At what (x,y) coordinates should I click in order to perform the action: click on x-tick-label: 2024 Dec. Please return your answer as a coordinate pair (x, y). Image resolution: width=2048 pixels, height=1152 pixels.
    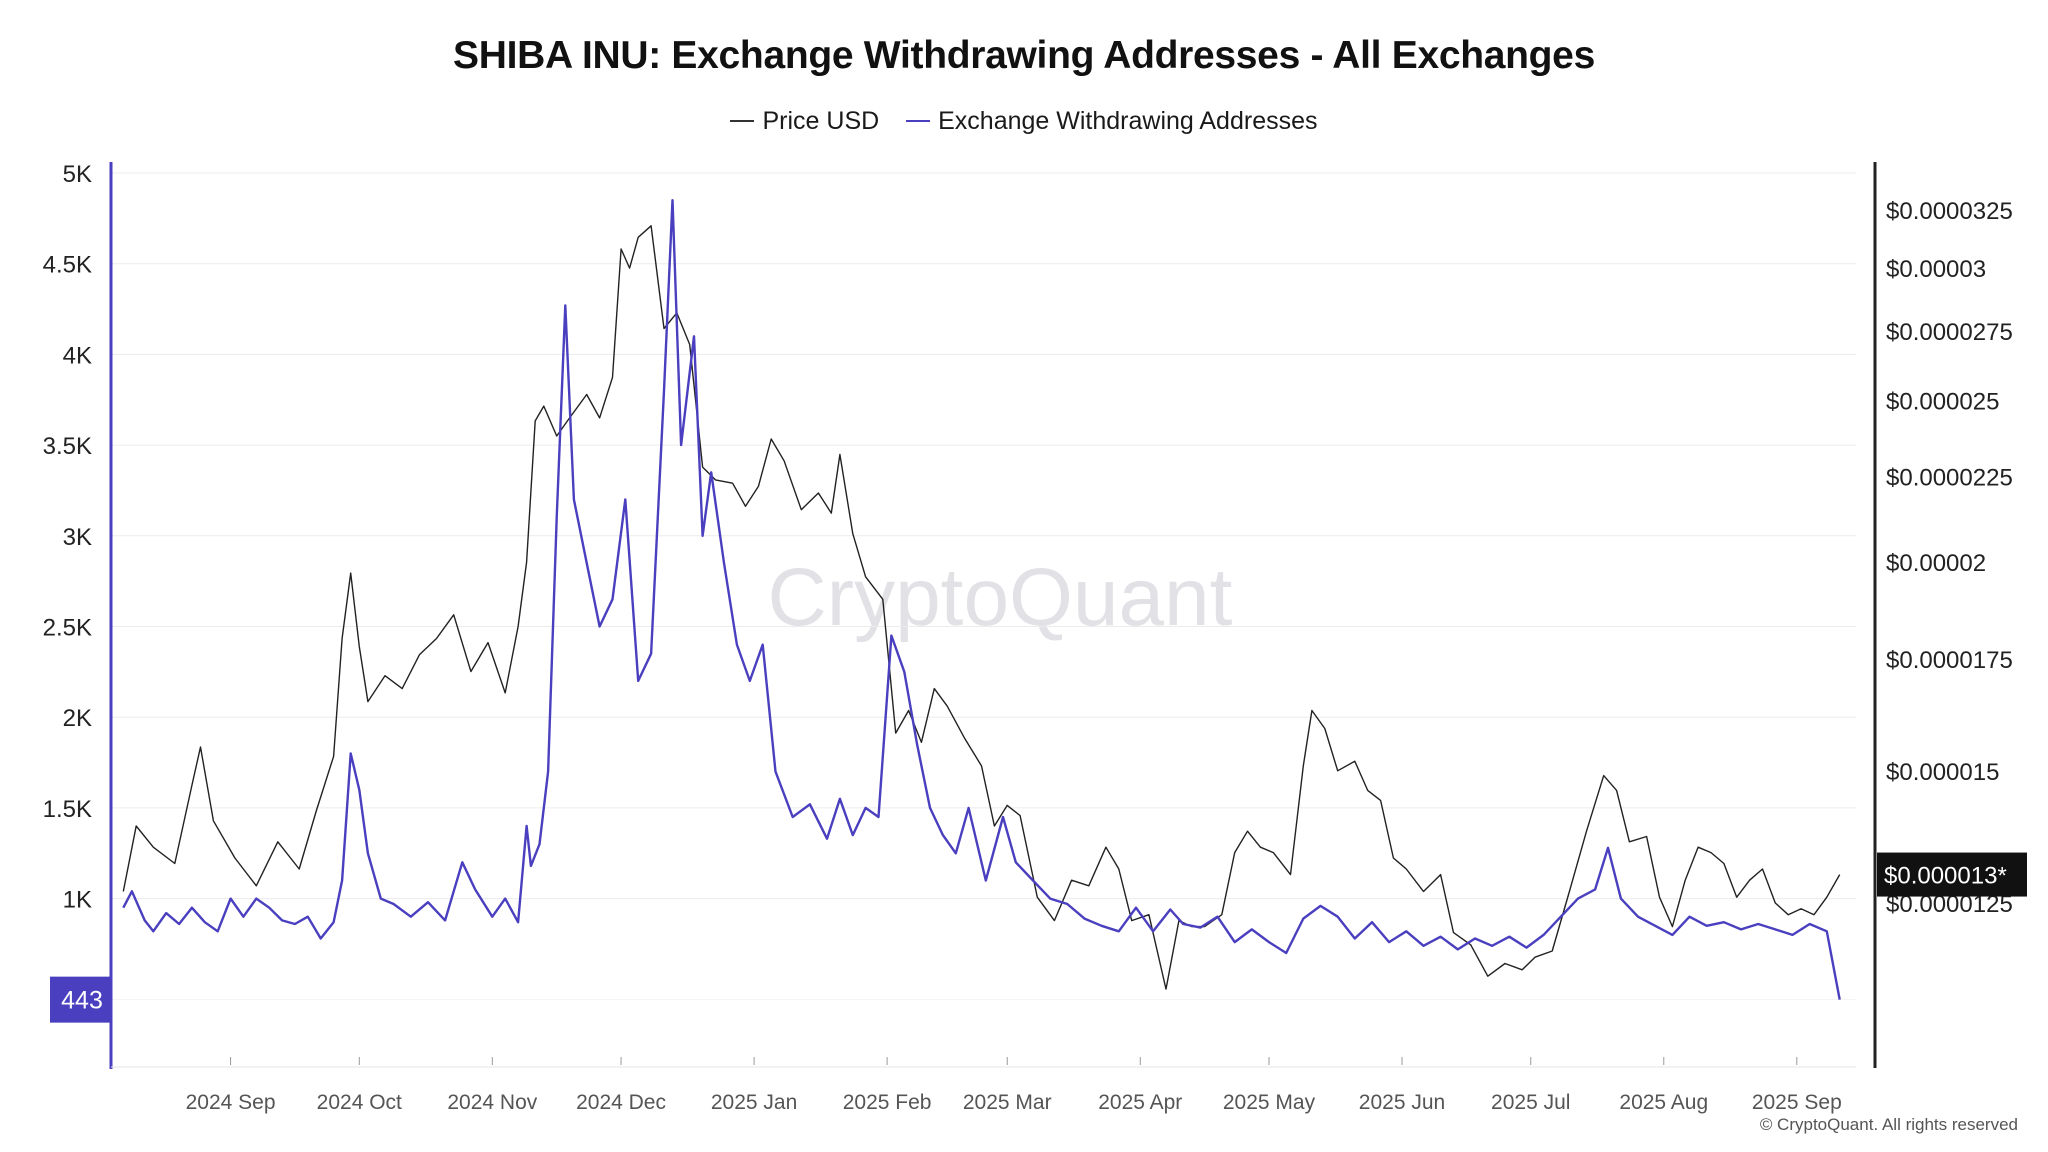
    Looking at the image, I should click on (621, 1102).